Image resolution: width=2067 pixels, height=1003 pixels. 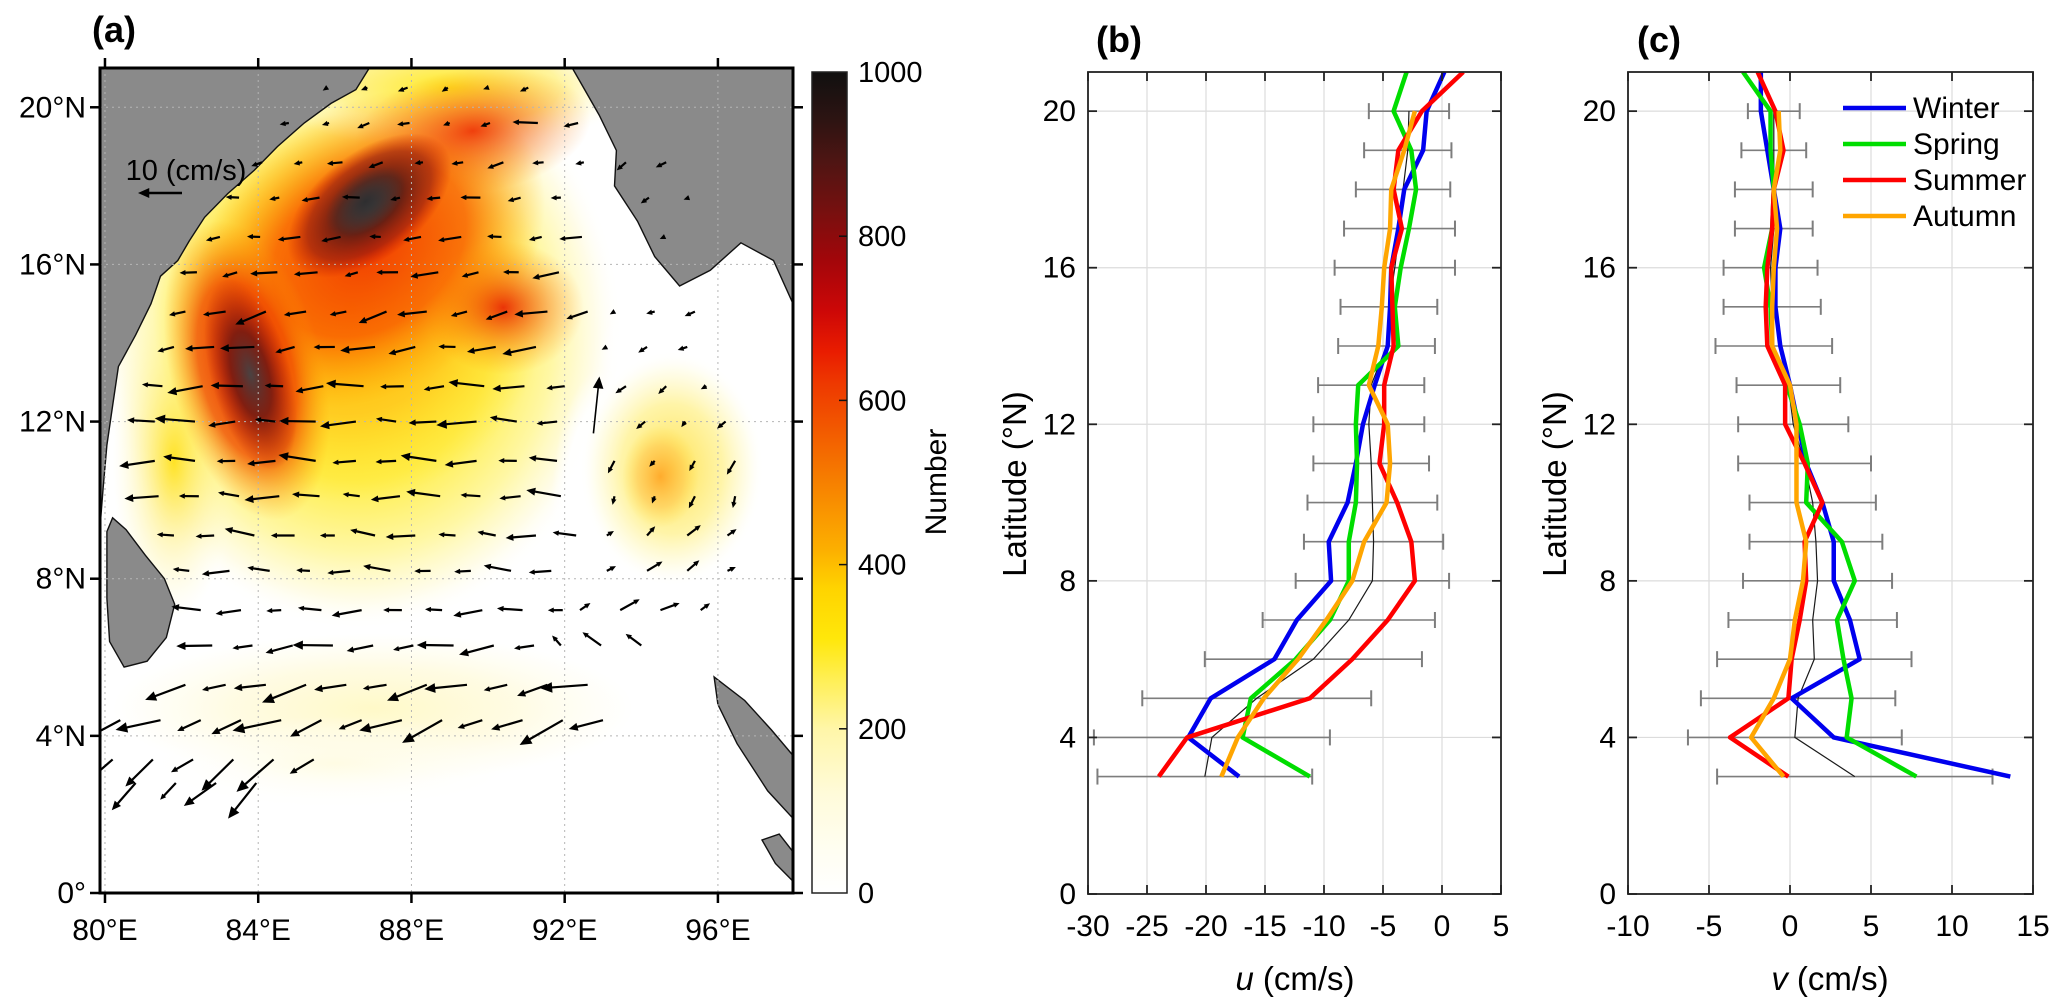 What do you see at coordinates (335, 763) in the screenshot?
I see `density-heat-blob` at bounding box center [335, 763].